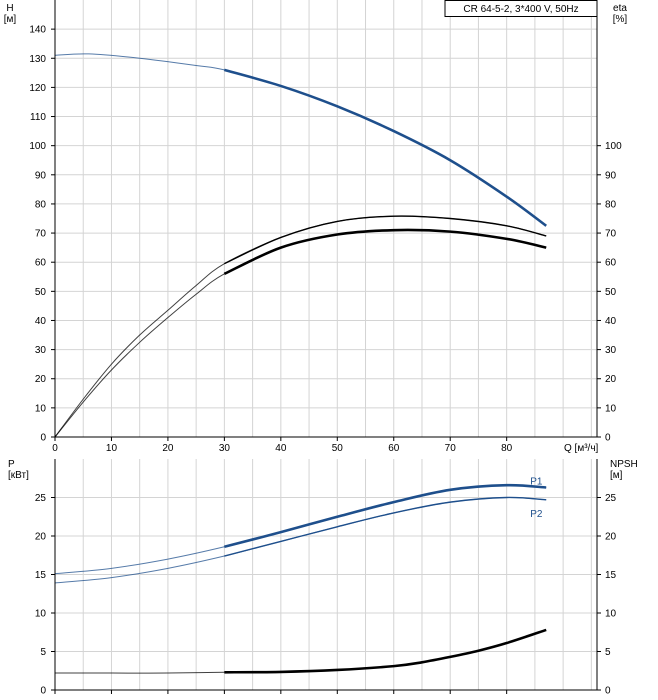 The width and height of the screenshot is (658, 700). I want to click on y-left-tick-label: 120, so click(37, 88).